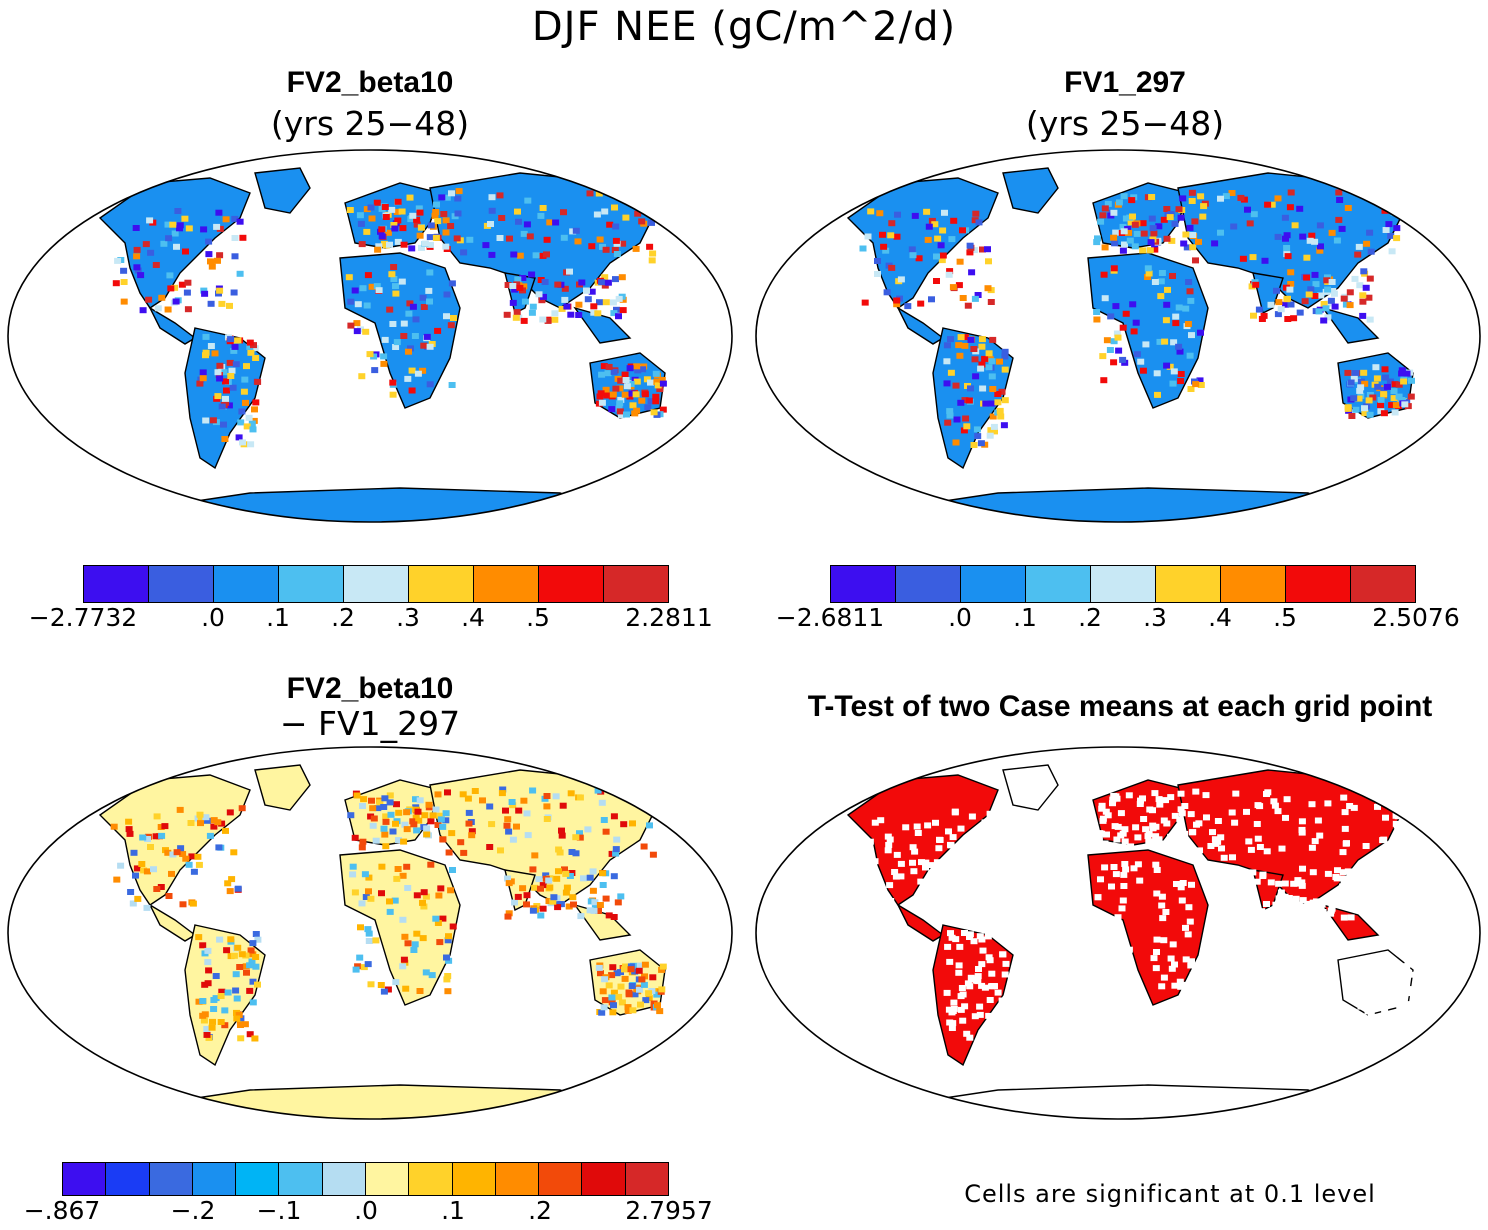 This screenshot has height=1230, width=1488. I want to click on continent-antarctica, so click(375, 504).